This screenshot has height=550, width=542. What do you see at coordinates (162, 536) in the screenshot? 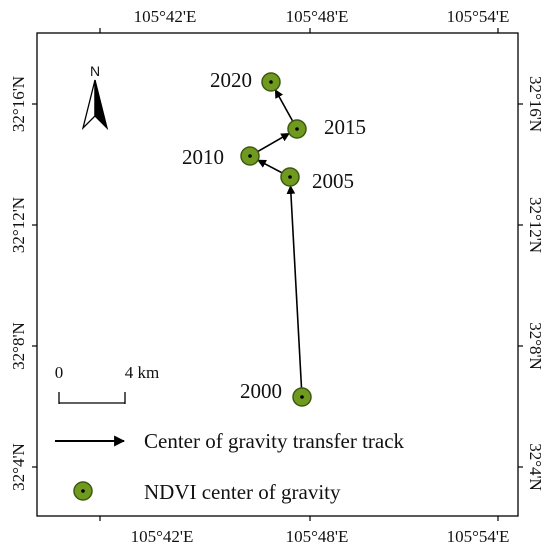
I see `lon-label-bottom: 105°42'E` at bounding box center [162, 536].